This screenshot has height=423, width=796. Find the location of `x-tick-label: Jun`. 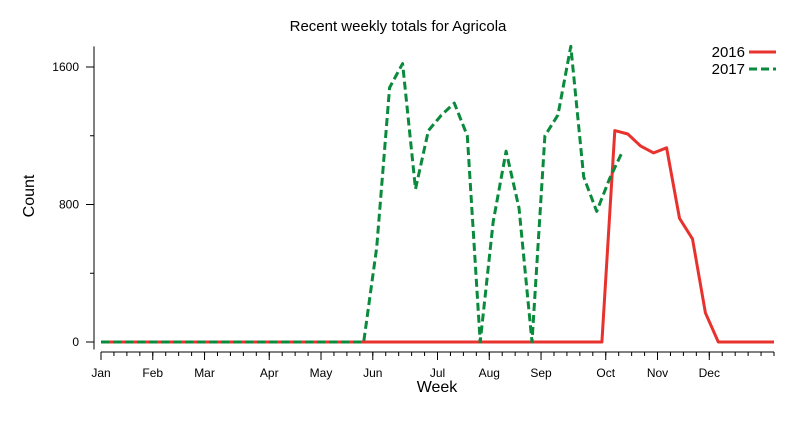

x-tick-label: Jun is located at coordinates (372, 373).